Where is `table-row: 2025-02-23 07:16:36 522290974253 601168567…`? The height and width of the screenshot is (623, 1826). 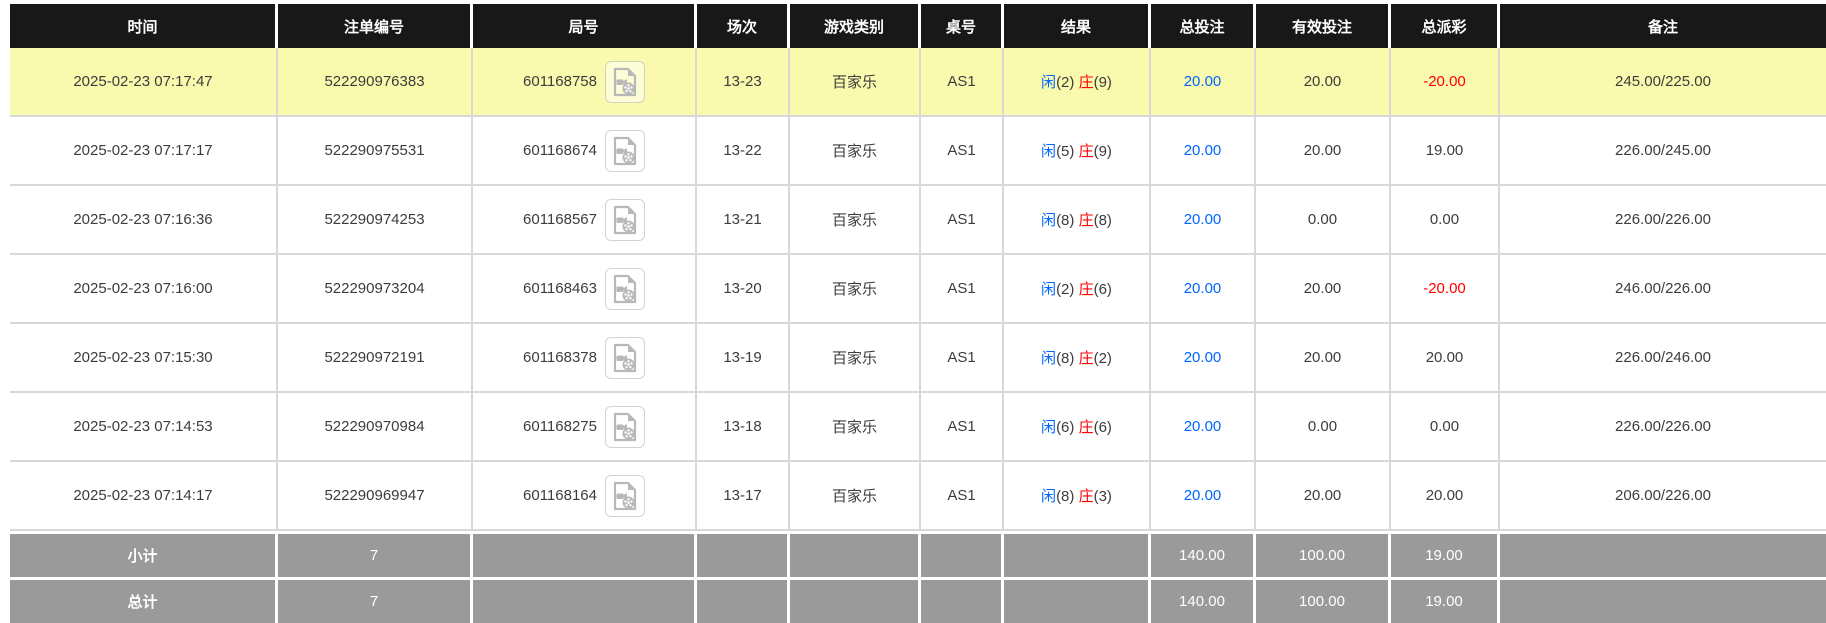
table-row: 2025-02-23 07:16:36 522290974253 601168567… is located at coordinates (918, 220).